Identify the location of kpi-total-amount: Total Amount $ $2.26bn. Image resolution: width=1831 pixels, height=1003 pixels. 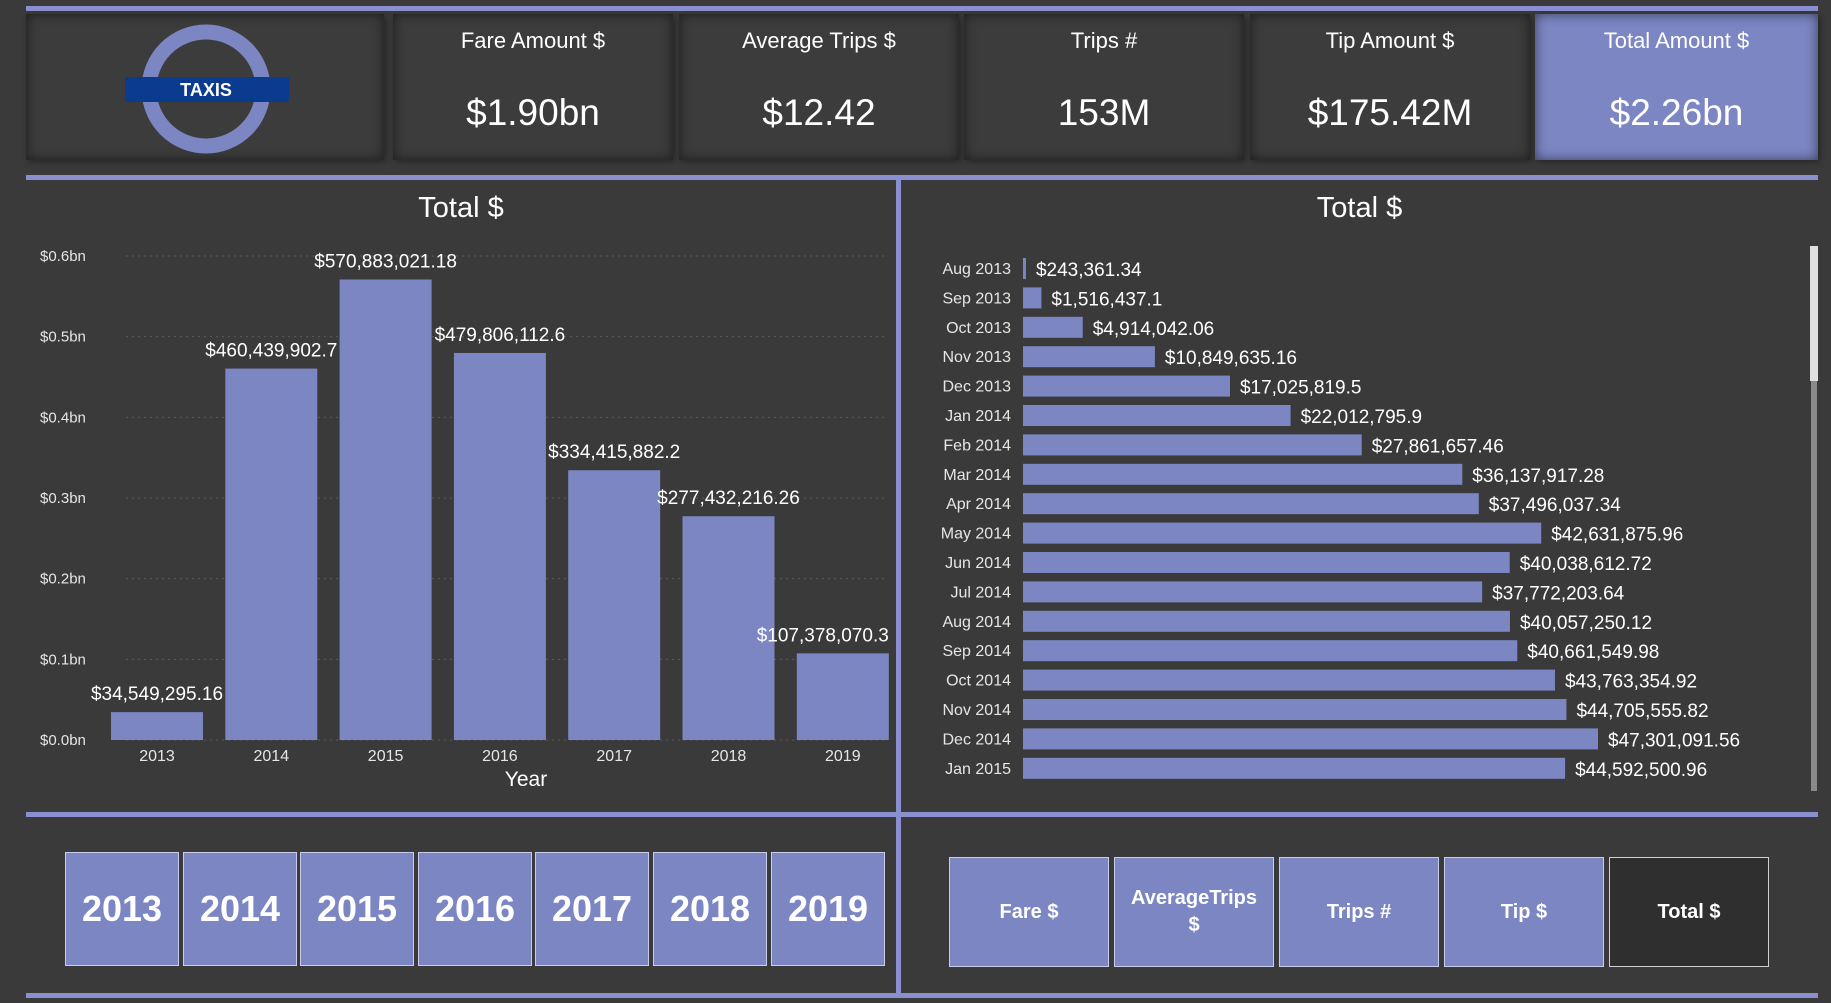
(1676, 87).